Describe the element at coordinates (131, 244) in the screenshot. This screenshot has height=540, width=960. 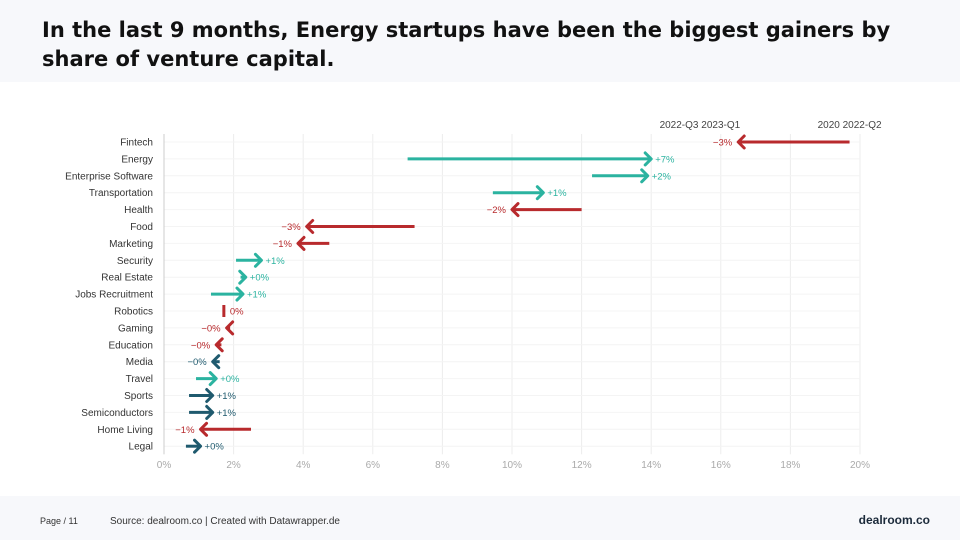
I see `category-label: Marketing` at that location.